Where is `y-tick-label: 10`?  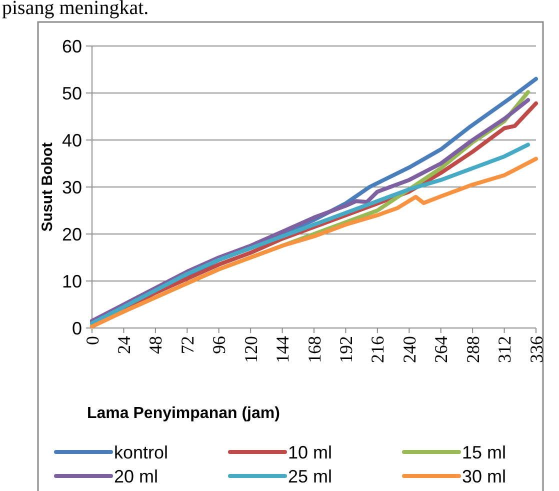 y-tick-label: 10 is located at coordinates (72, 281).